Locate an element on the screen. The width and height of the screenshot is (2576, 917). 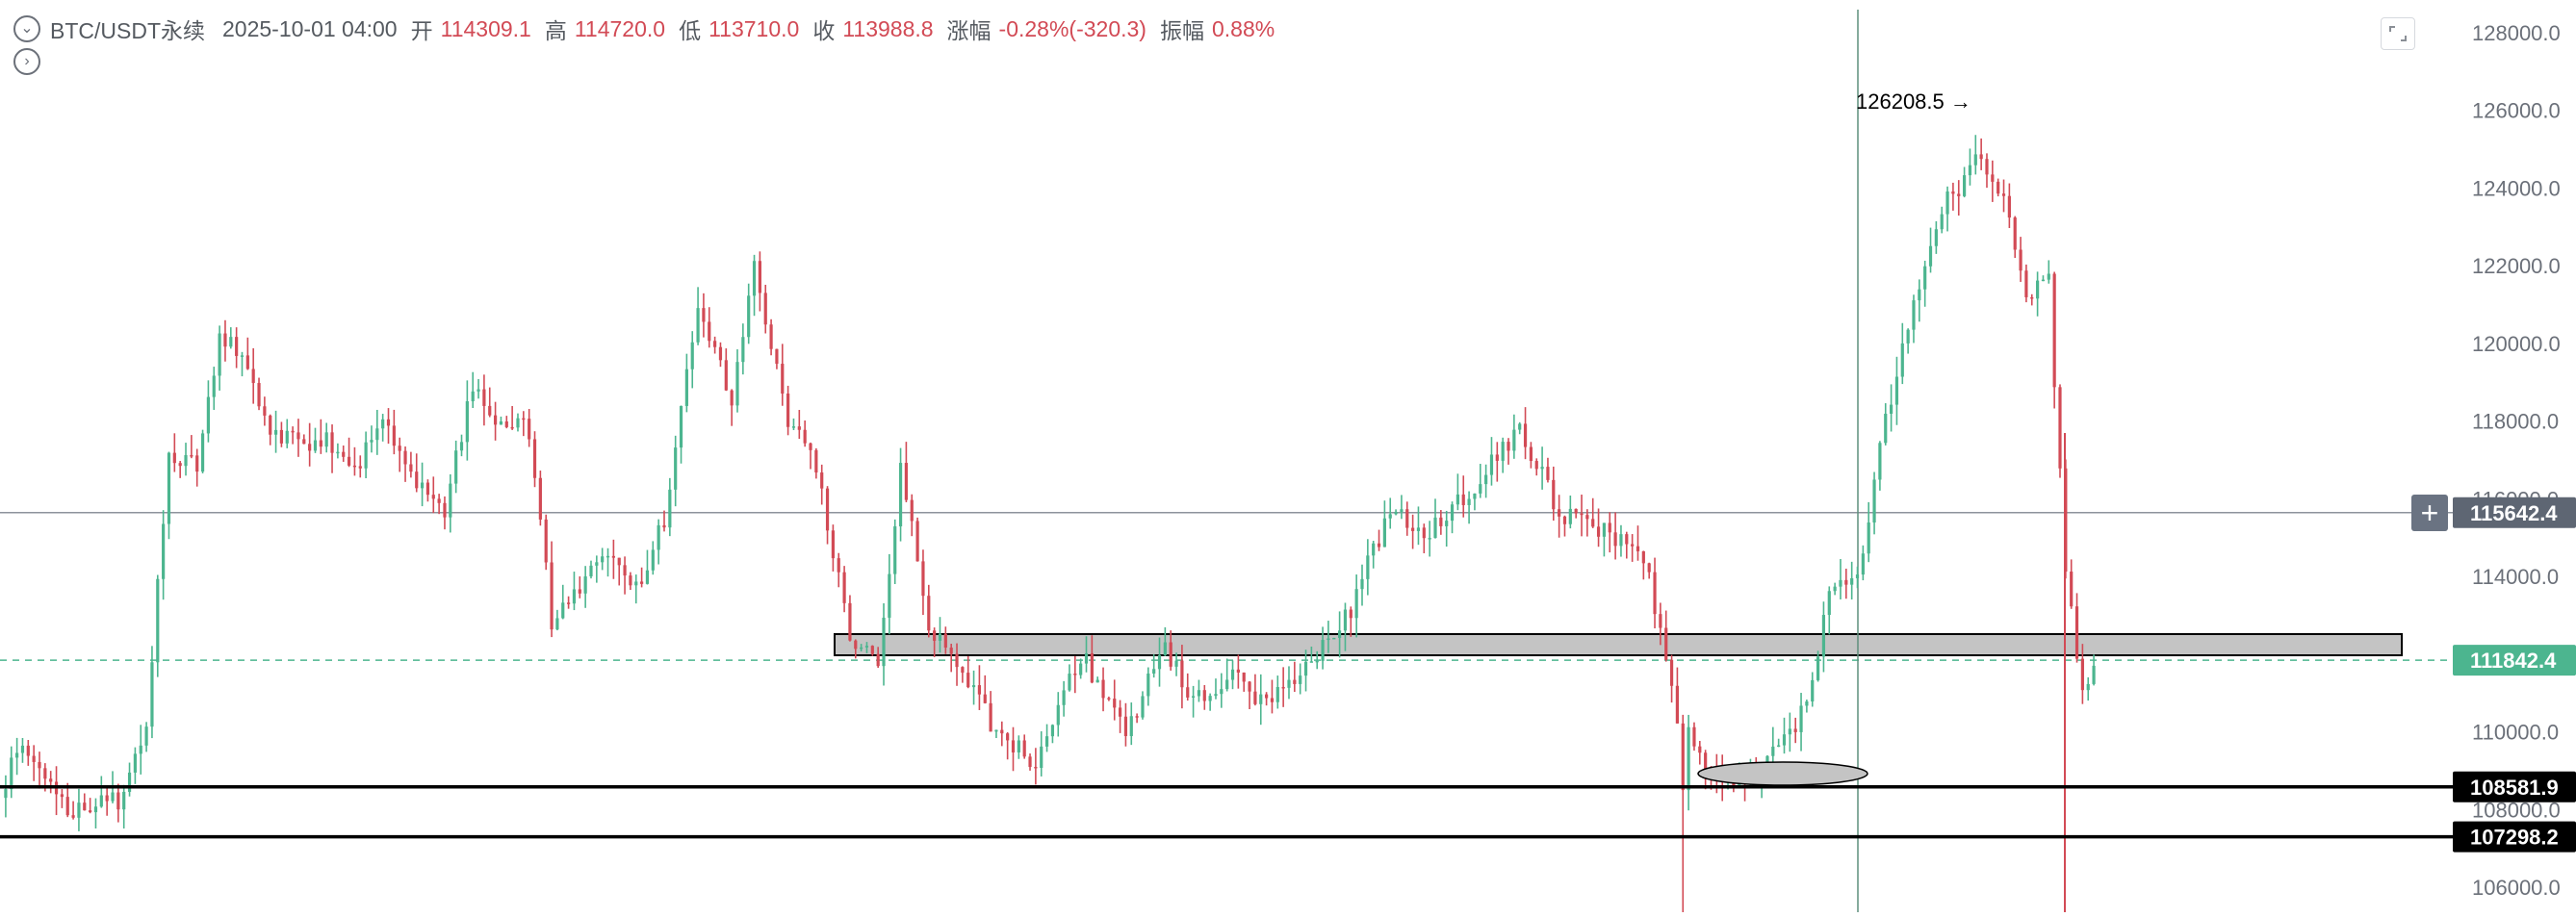
symbol-label: BTC/USDT永续 is located at coordinates (127, 30).